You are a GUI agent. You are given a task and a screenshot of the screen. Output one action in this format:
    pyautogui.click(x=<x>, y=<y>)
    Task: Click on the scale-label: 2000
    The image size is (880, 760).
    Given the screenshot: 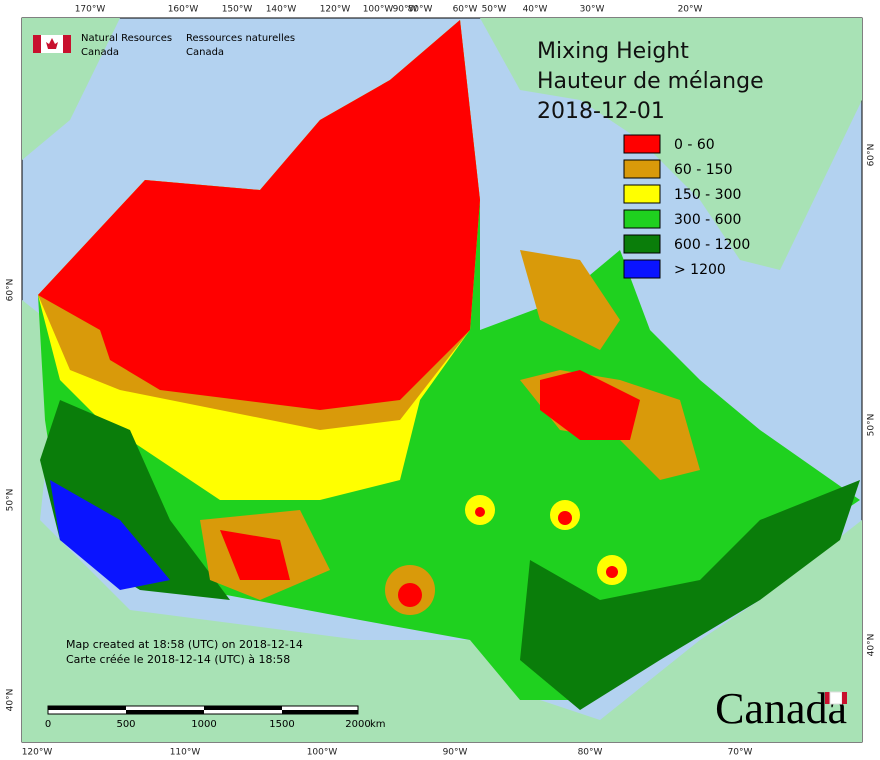 What is the action you would take?
    pyautogui.click(x=357, y=724)
    